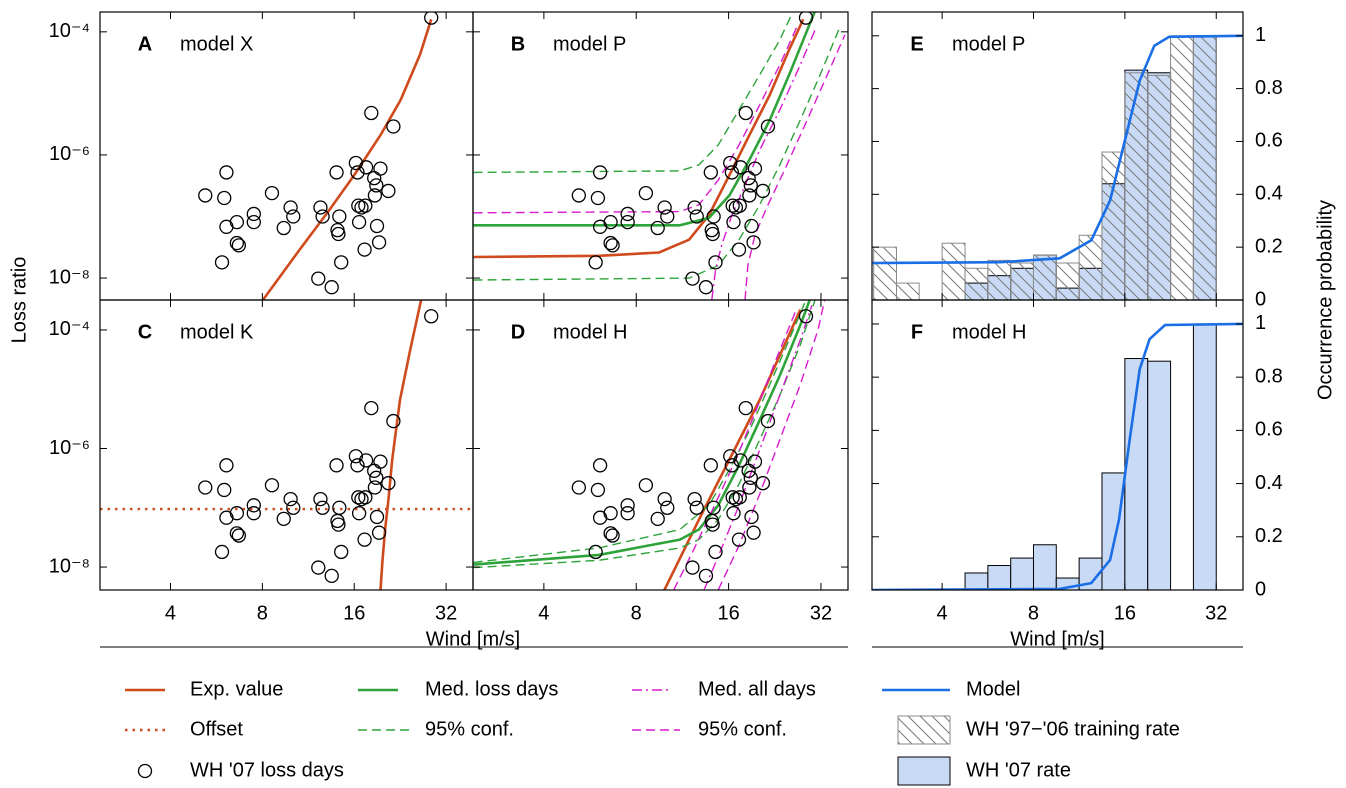  What do you see at coordinates (446, 613) in the screenshot?
I see `x-tick-label: 32` at bounding box center [446, 613].